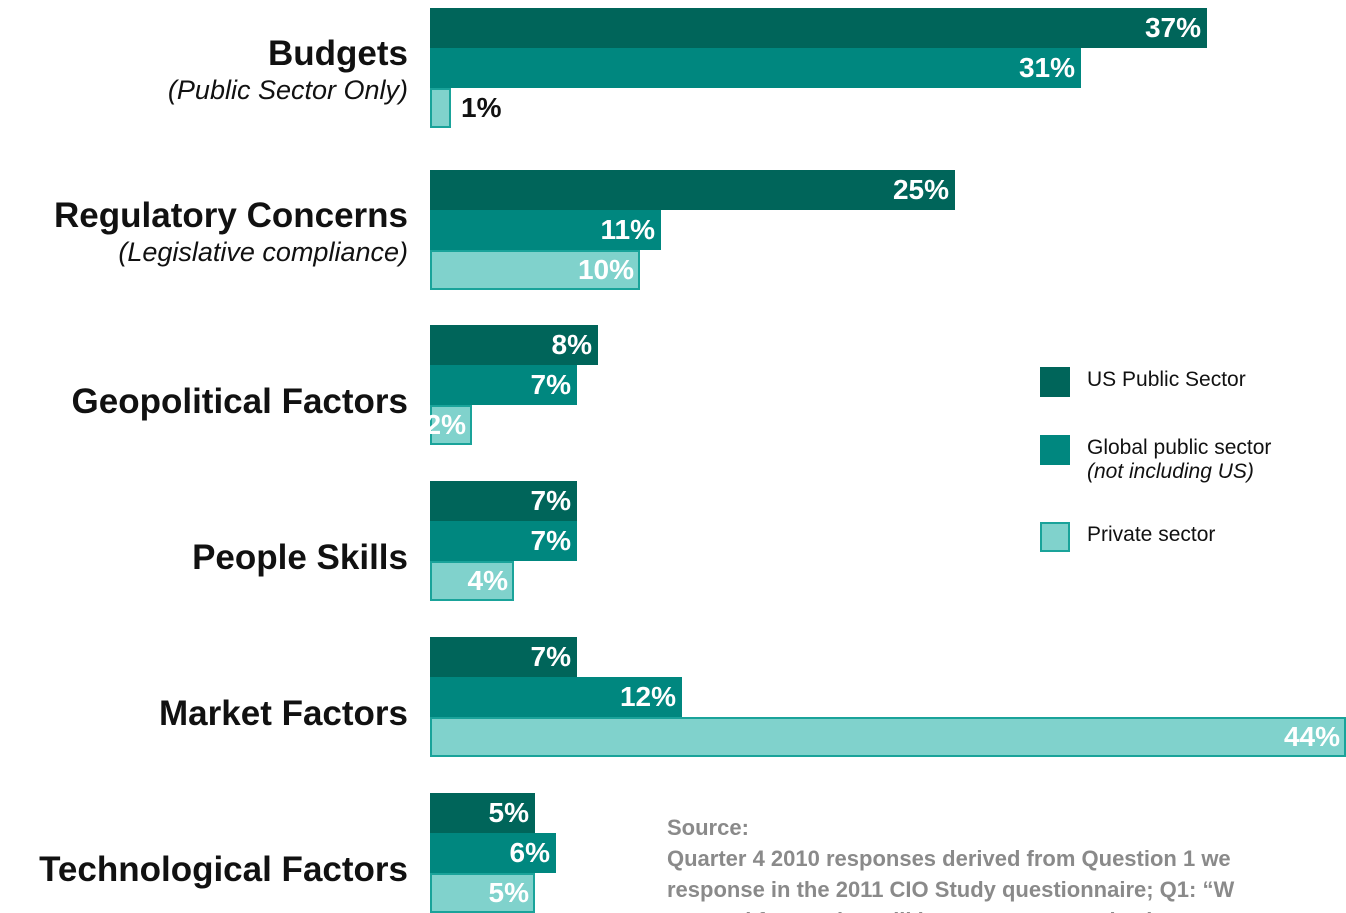  I want to click on legend-label: Global public sector, so click(1179, 447).